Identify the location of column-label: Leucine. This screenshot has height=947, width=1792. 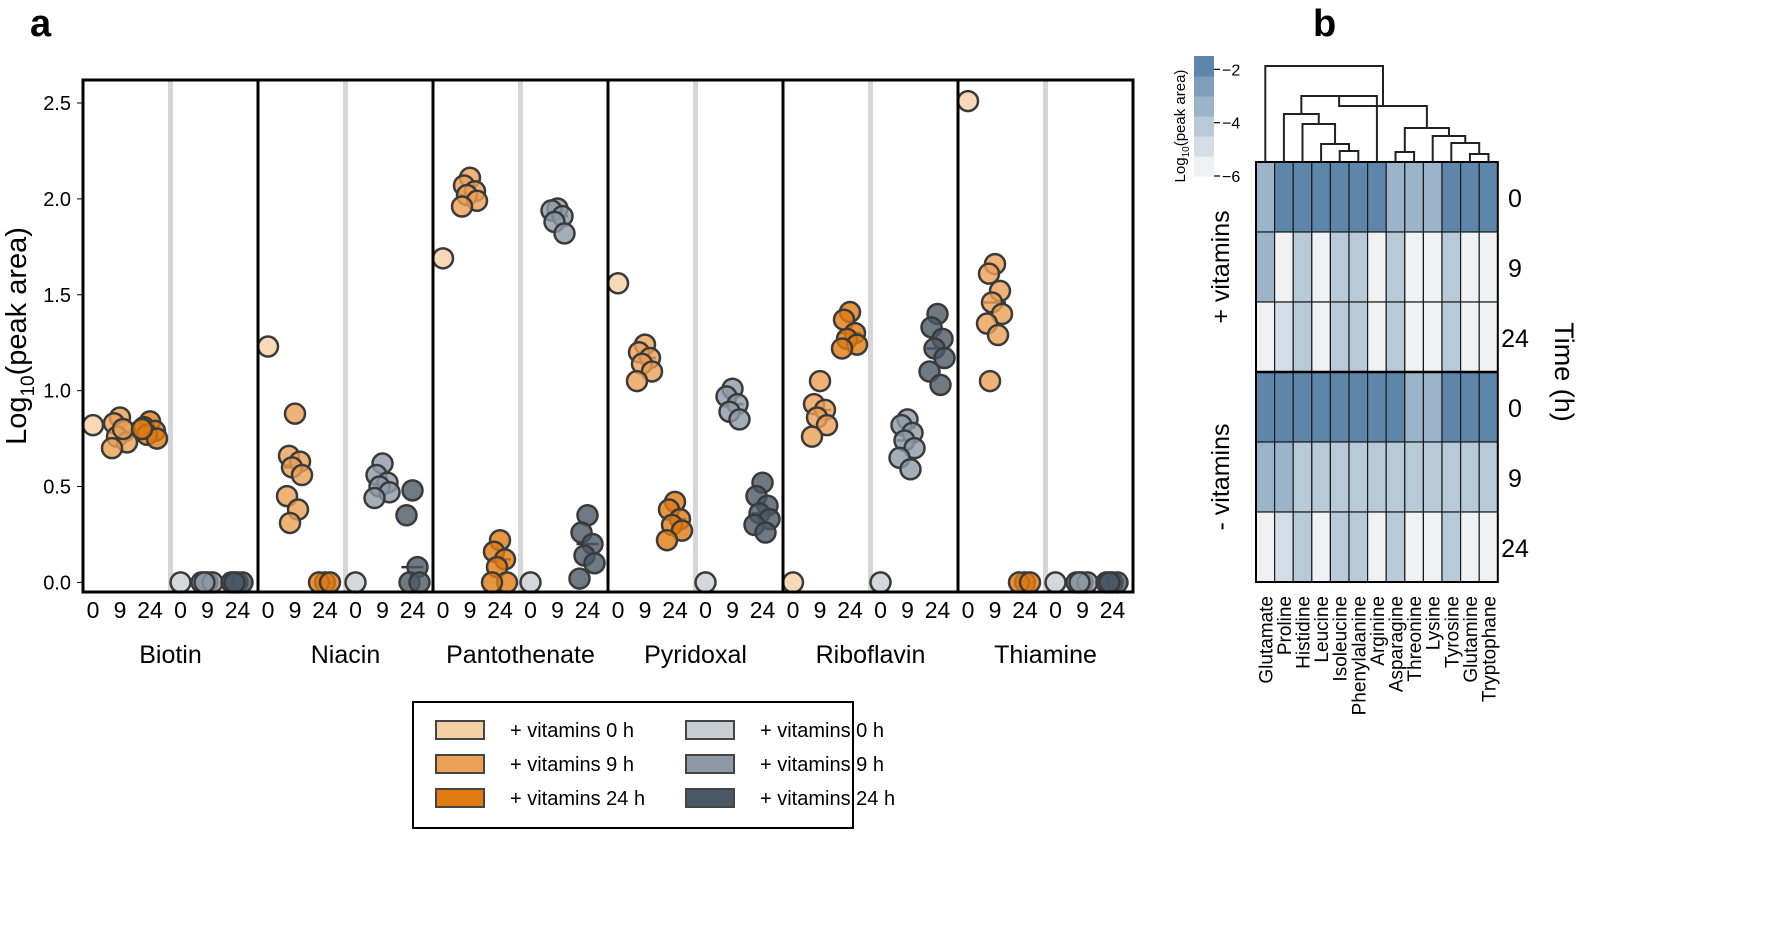
(1322, 629).